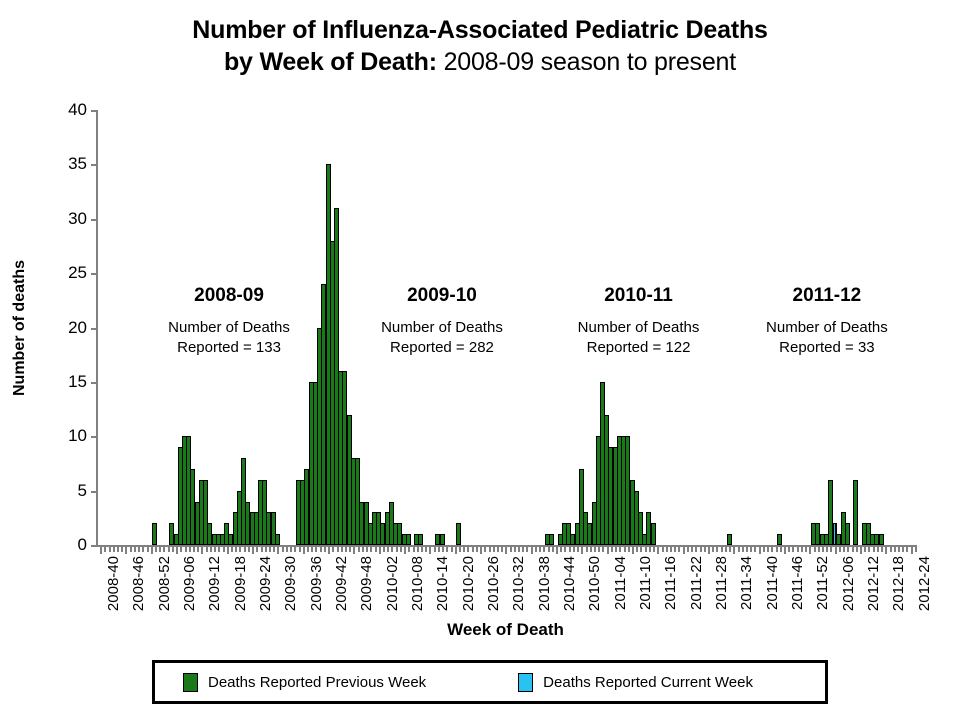  What do you see at coordinates (330, 62) in the screenshot?
I see `chart-title-line-2-bold: by Week of Death:` at bounding box center [330, 62].